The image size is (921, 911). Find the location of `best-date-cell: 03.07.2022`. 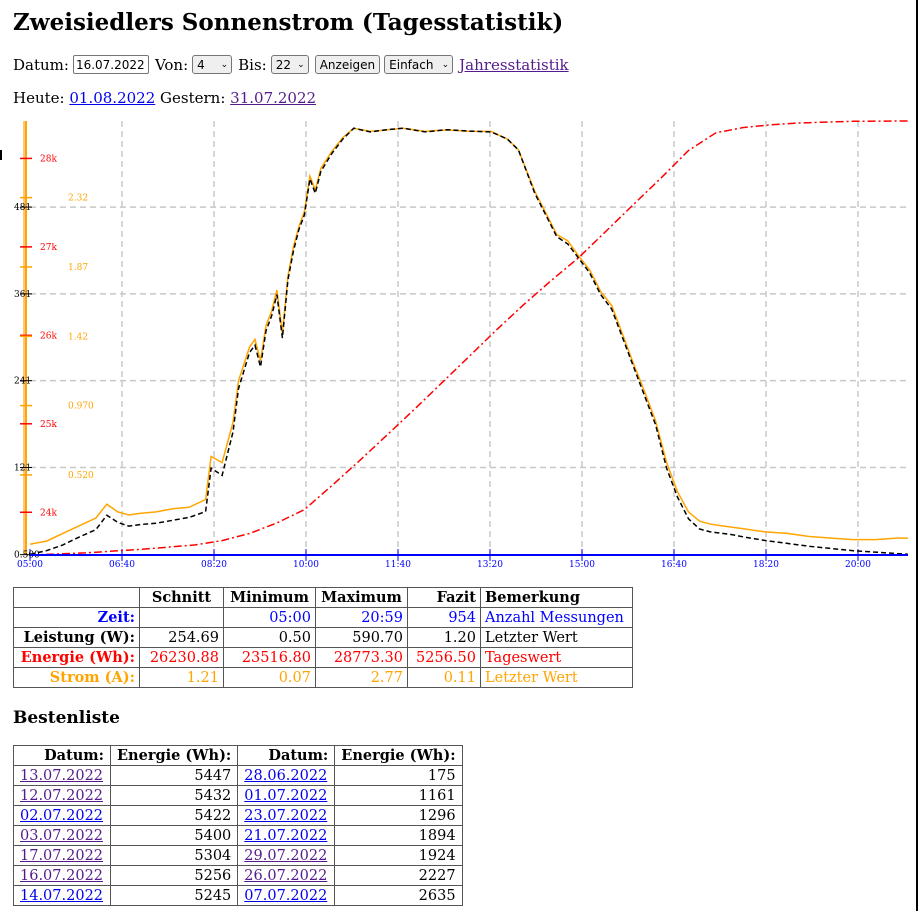

best-date-cell: 03.07.2022 is located at coordinates (62, 835).